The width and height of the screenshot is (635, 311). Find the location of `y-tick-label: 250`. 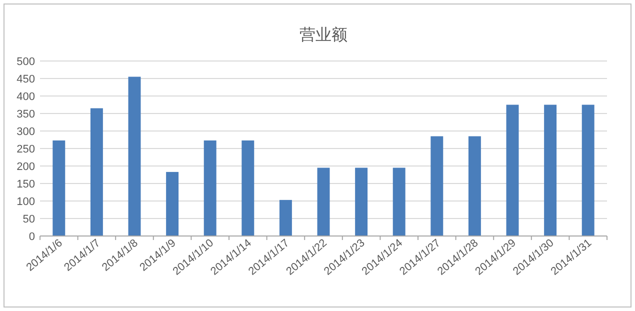

y-tick-label: 250 is located at coordinates (25, 150).